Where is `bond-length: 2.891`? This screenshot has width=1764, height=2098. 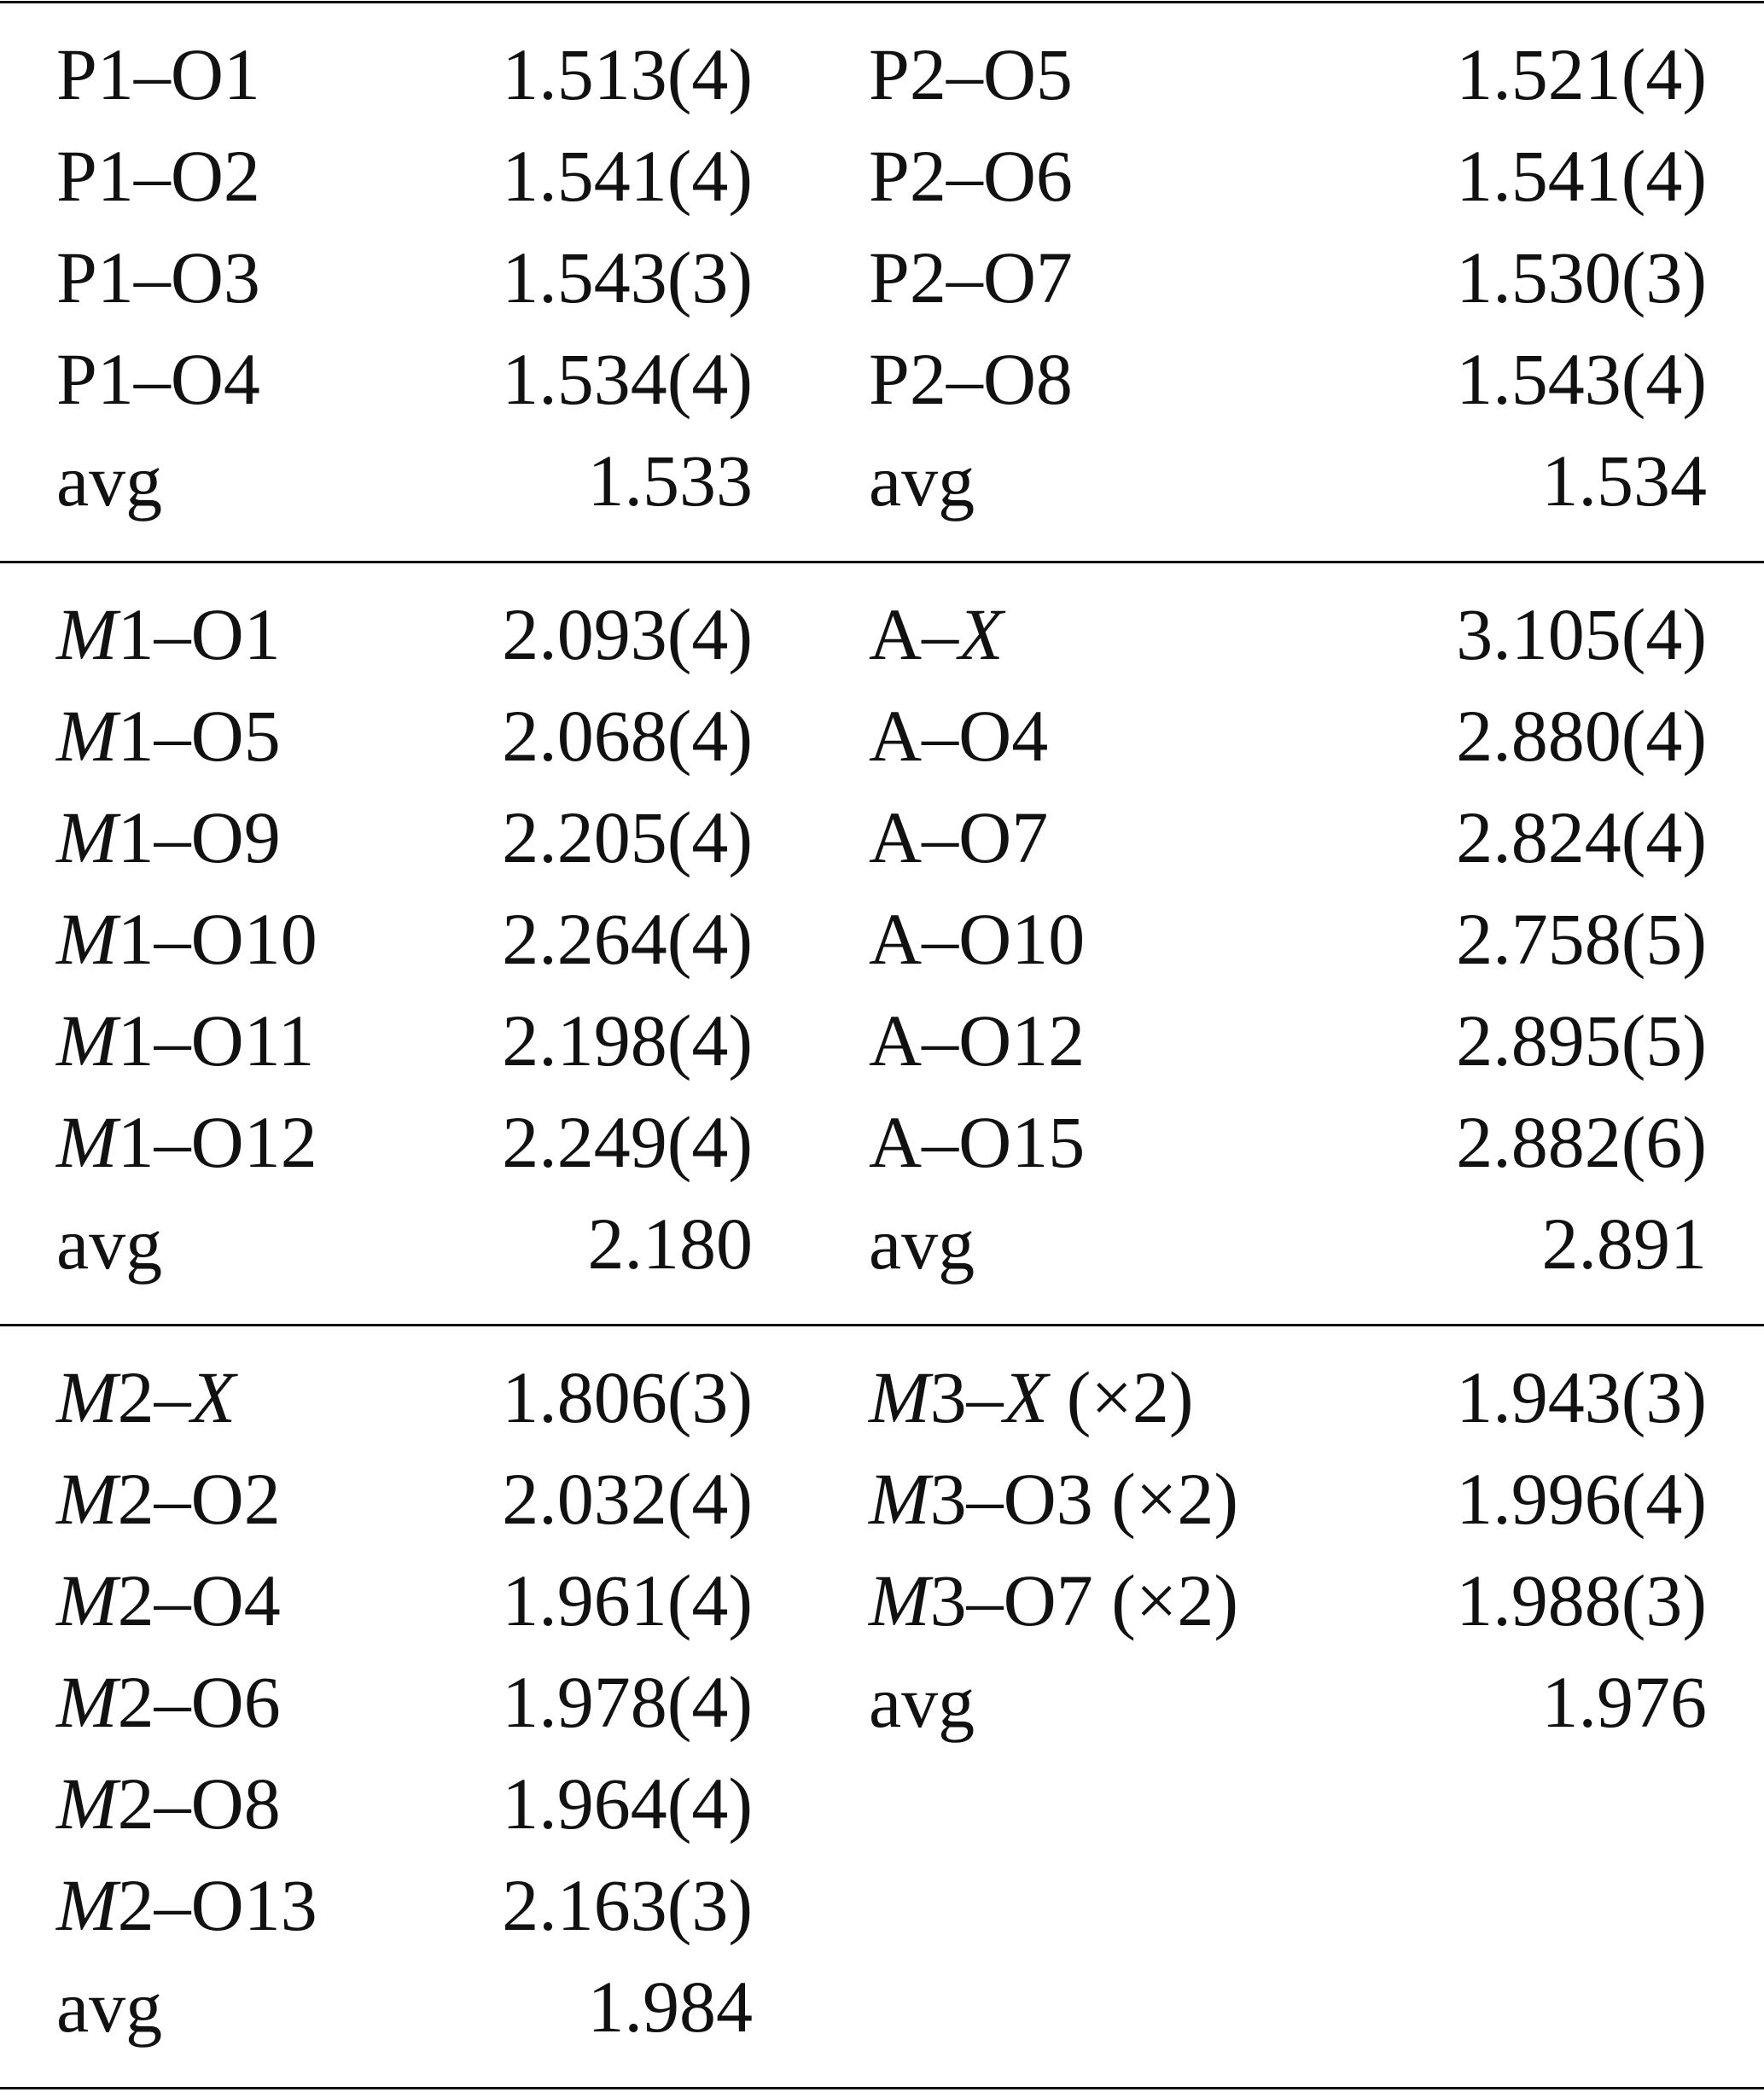
bond-length: 2.891 is located at coordinates (1624, 1244).